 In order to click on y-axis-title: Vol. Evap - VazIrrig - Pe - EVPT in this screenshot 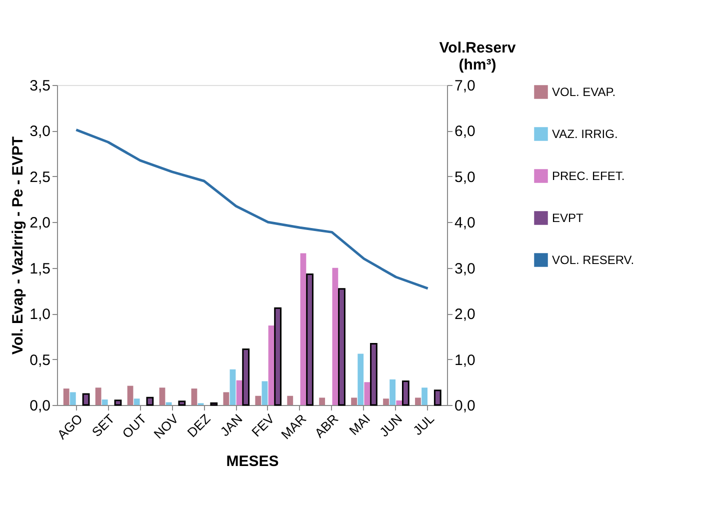, I will do `click(18, 245)`.